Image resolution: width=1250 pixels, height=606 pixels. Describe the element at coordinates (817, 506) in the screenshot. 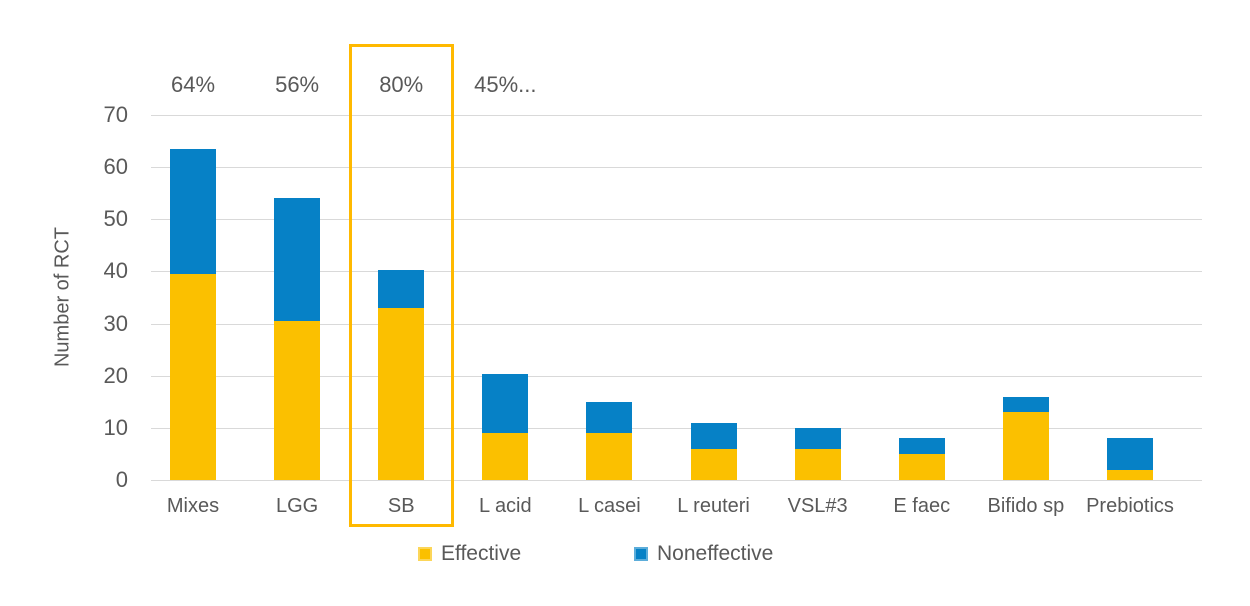

I see `x-axis-label-vsl-3: VSL#3` at that location.